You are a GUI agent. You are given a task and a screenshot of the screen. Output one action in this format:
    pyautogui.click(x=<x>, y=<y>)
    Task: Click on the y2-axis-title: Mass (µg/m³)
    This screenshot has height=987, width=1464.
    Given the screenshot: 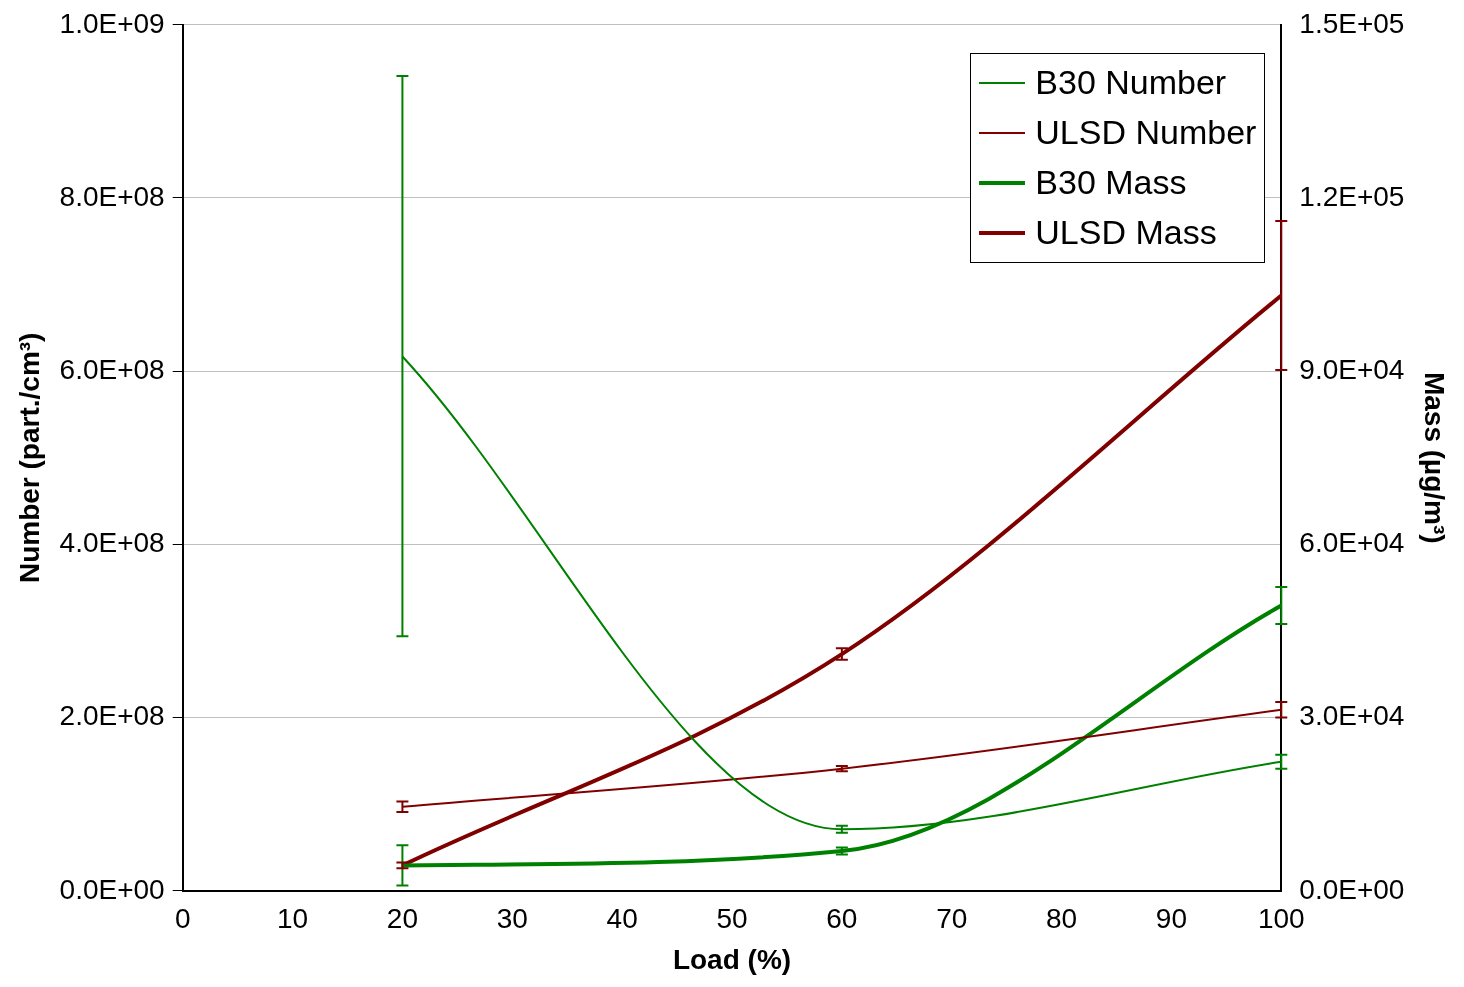 What is the action you would take?
    pyautogui.click(x=1435, y=457)
    